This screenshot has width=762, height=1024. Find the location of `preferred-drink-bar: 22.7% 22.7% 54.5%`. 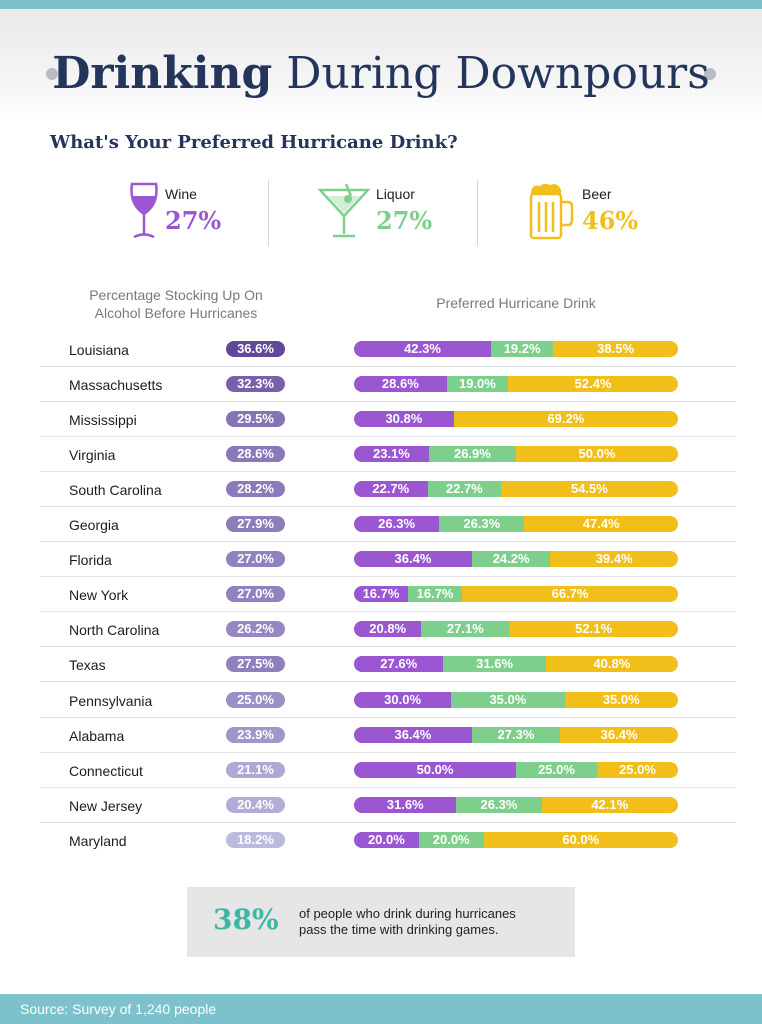

preferred-drink-bar: 22.7% 22.7% 54.5% is located at coordinates (516, 489).